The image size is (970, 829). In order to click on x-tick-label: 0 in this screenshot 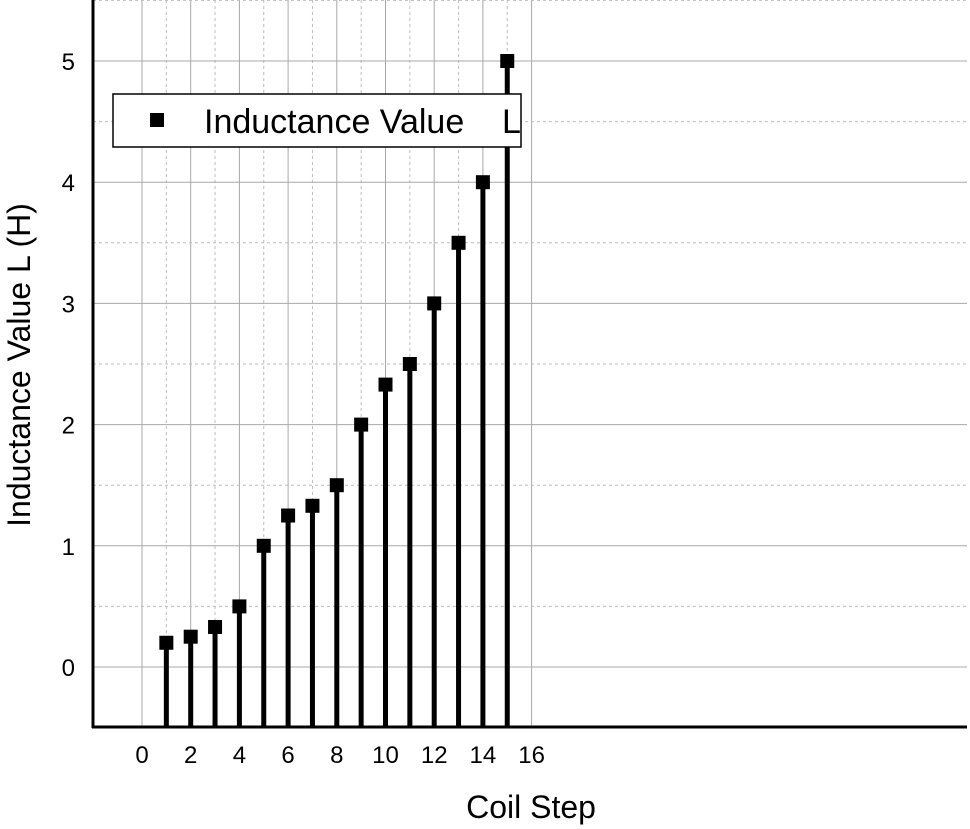, I will do `click(141, 755)`.